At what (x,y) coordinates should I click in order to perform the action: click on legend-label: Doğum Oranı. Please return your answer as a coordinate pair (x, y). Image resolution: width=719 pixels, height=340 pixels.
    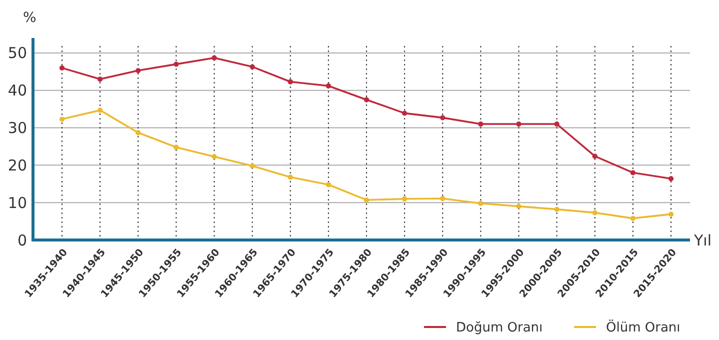
    Looking at the image, I should click on (499, 328).